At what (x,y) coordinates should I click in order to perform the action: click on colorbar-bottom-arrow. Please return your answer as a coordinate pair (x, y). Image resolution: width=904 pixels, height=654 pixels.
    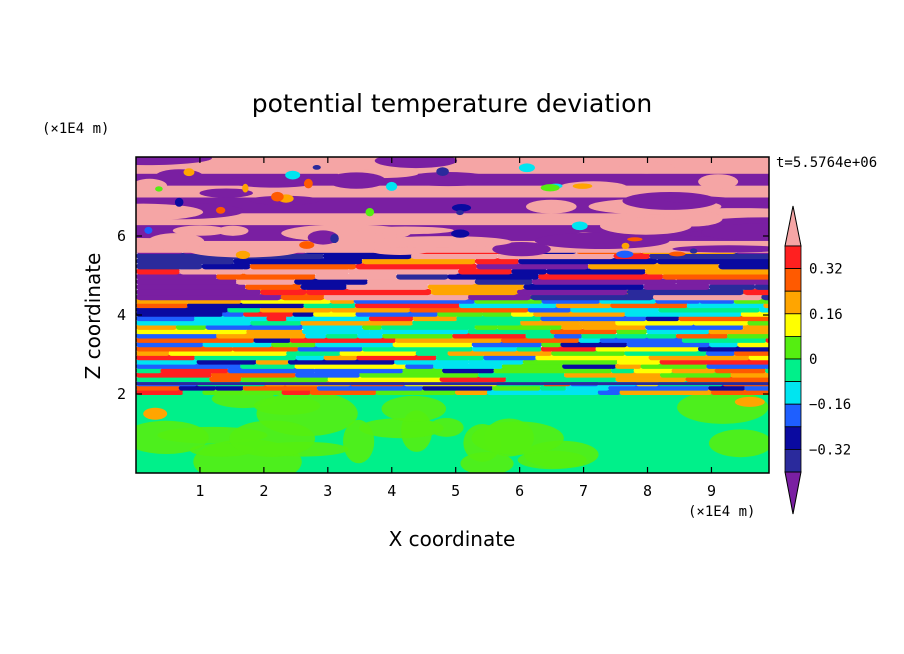
    Looking at the image, I should click on (793, 493).